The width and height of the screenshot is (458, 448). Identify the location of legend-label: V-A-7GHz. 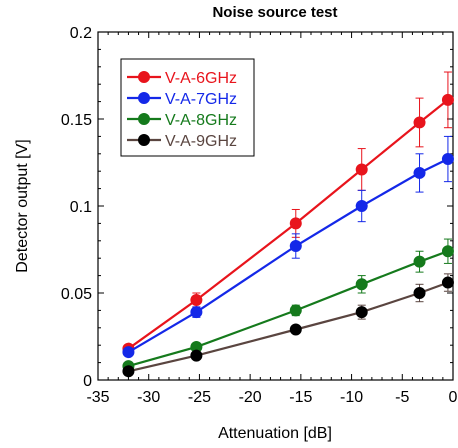
(201, 99).